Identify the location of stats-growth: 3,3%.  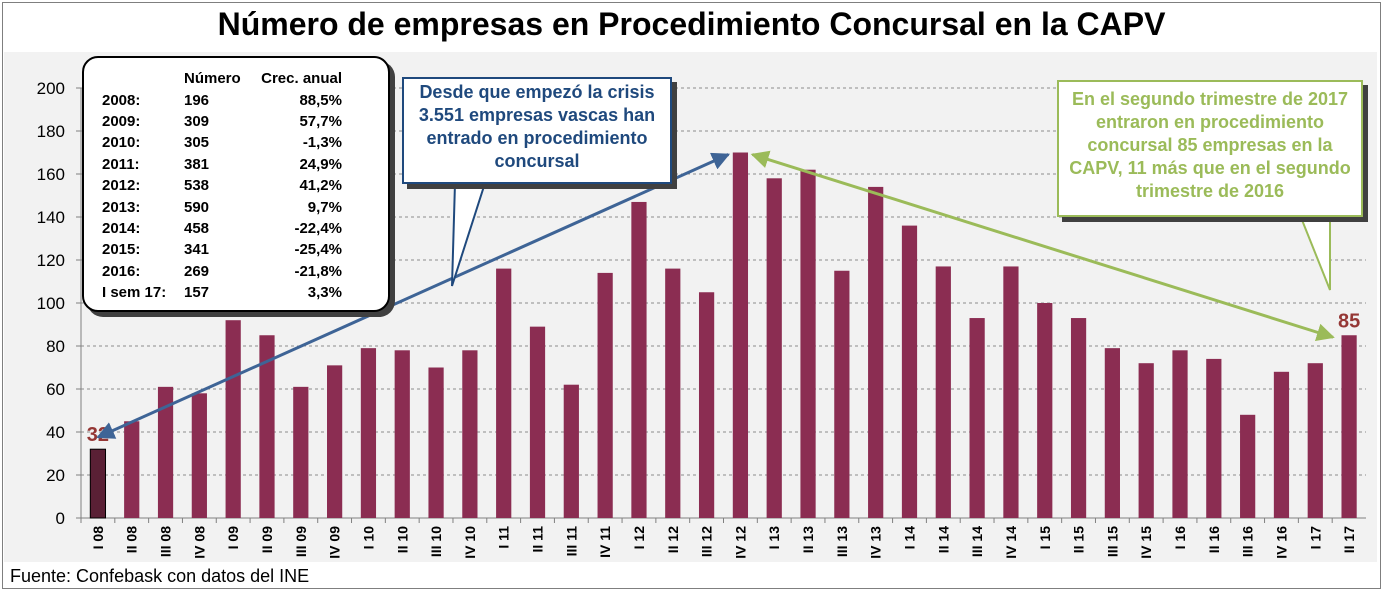
(324, 293).